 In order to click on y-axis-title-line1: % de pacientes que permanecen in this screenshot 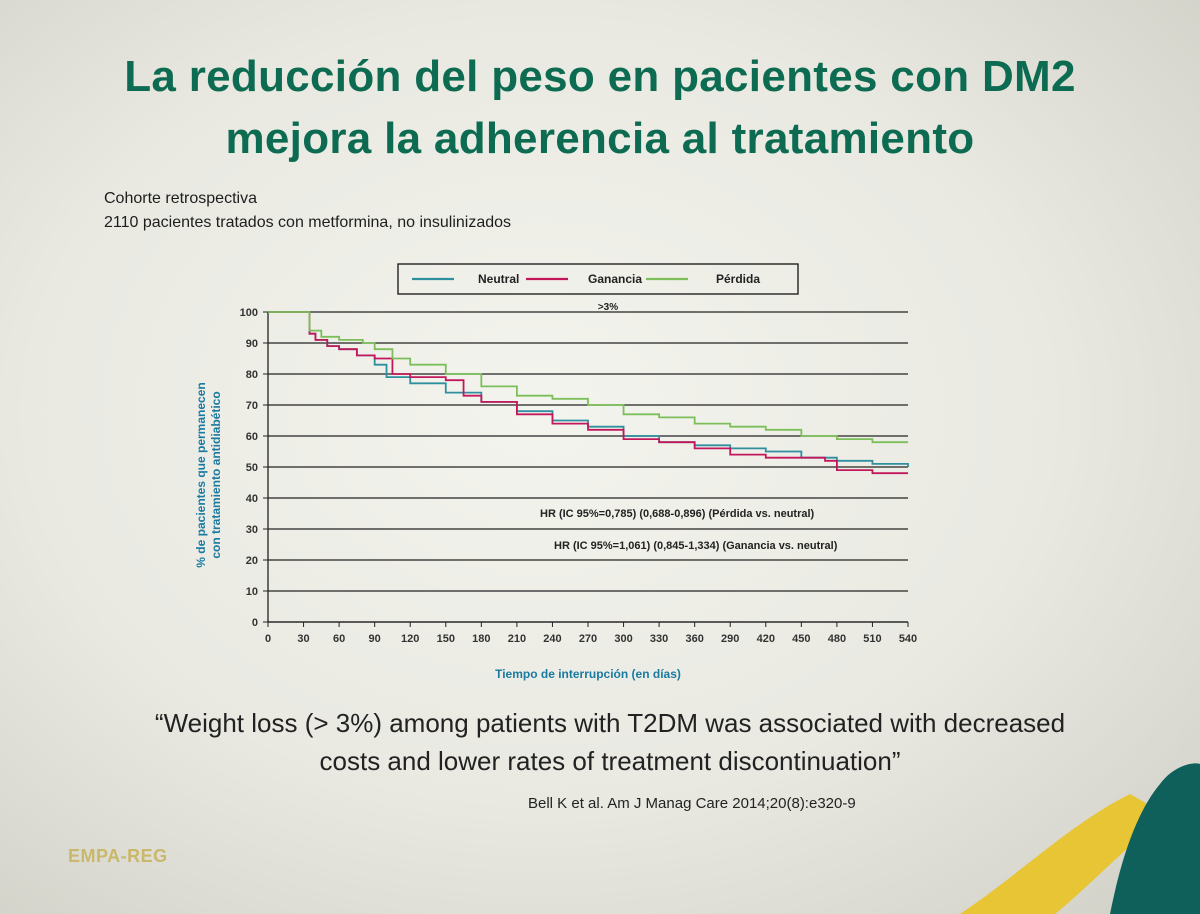, I will do `click(201, 474)`.